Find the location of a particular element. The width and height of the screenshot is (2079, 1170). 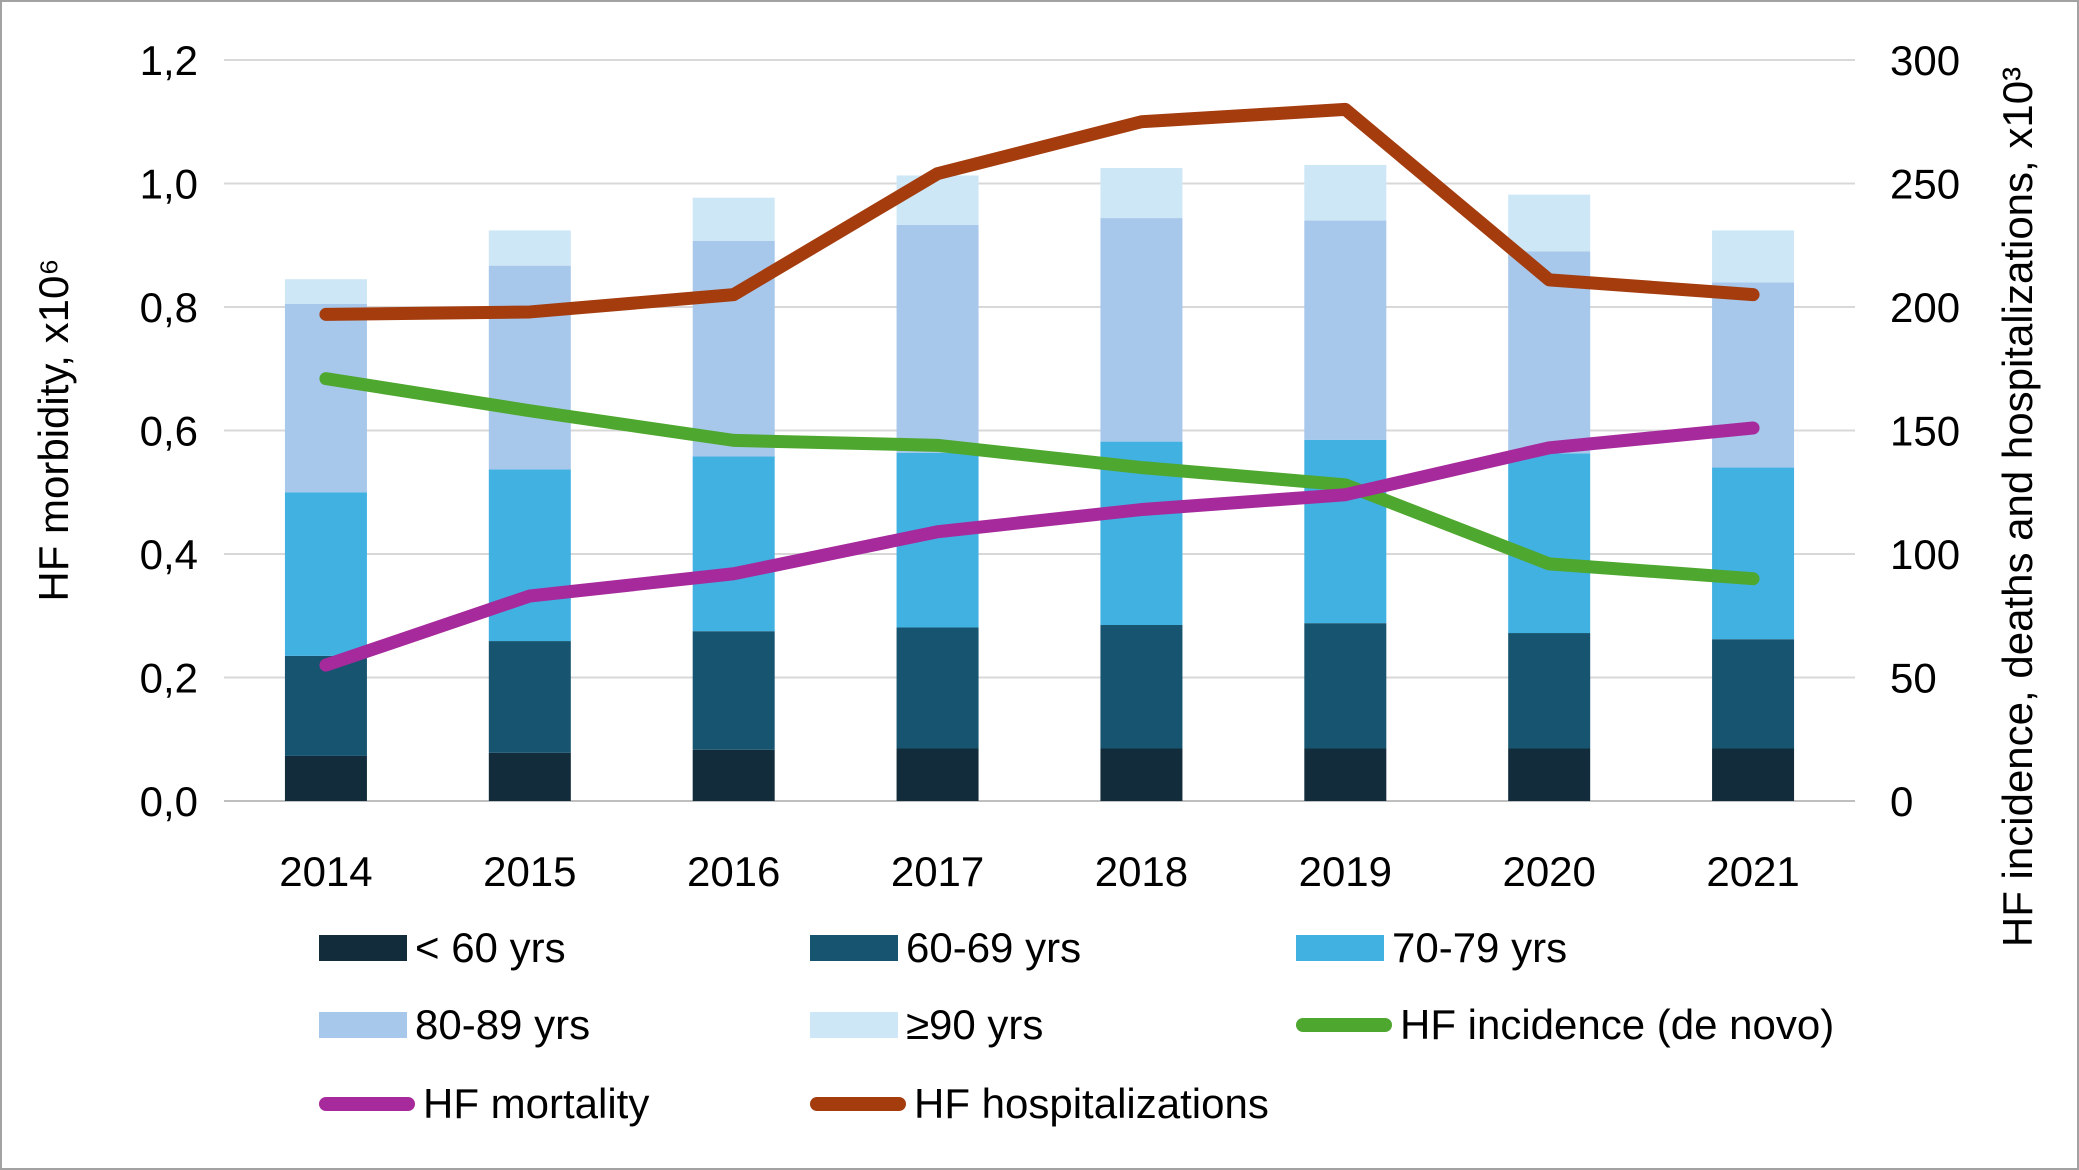

legend-line-incidence is located at coordinates (1344, 1025).